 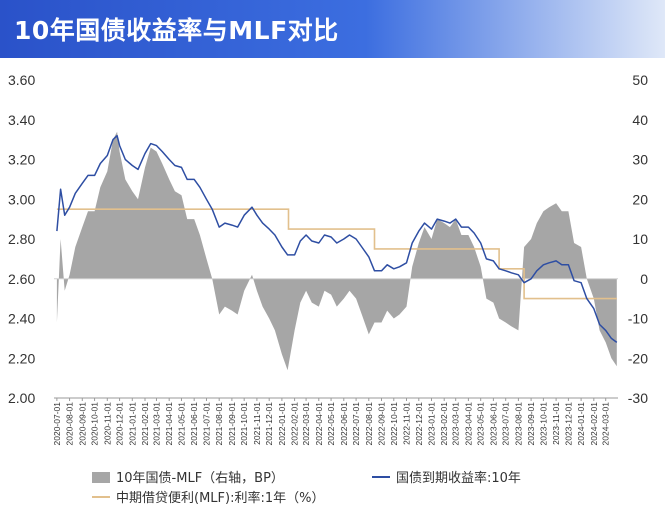 I want to click on x-tick-label: 2020-12-01, so click(x=120, y=424).